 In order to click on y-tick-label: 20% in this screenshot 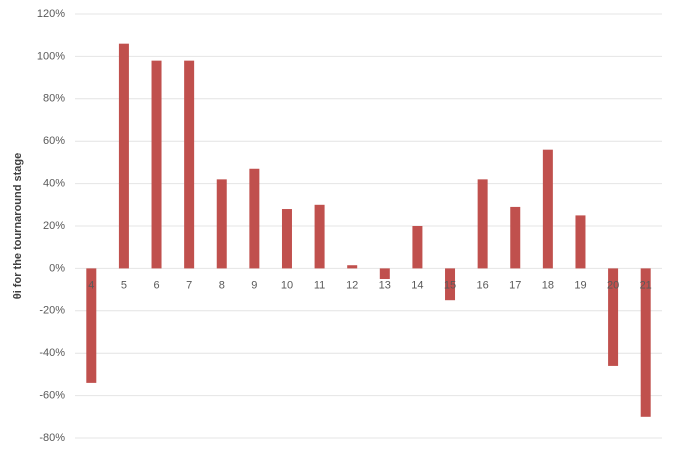, I will do `click(54, 226)`.